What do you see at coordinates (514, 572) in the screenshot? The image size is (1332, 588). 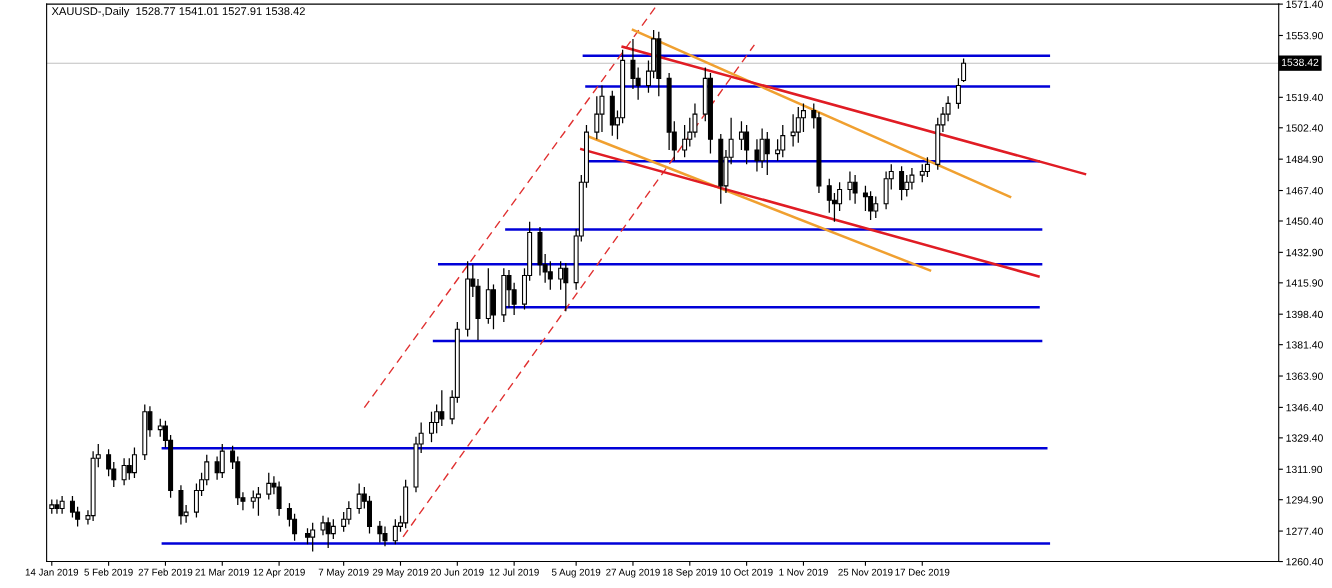 I see `x-tick-label: 12 Jul 2019` at bounding box center [514, 572].